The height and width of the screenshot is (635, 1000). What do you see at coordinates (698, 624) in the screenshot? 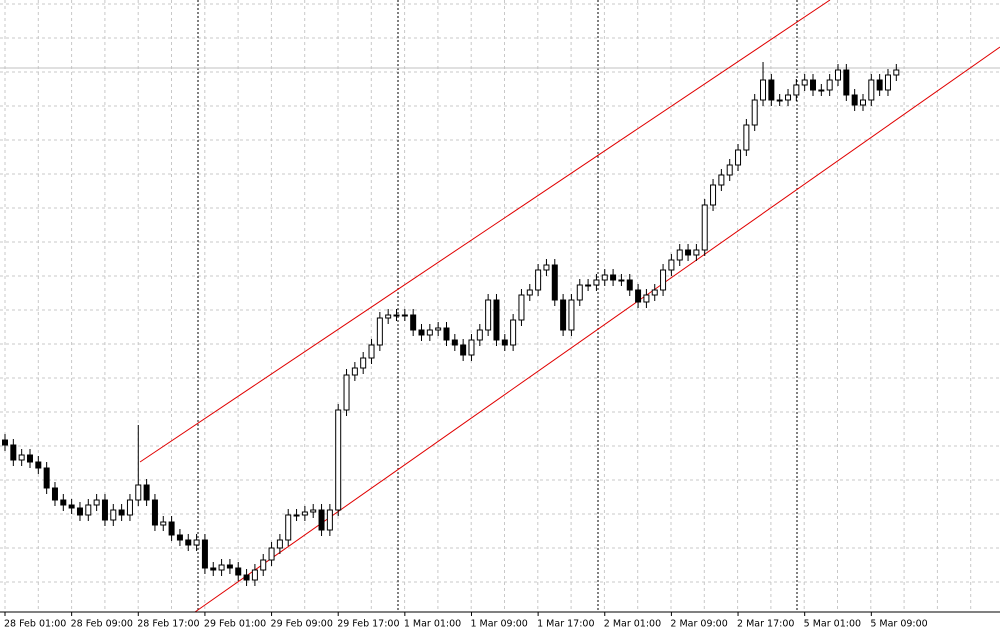
I see `x-tick-label: 2 Mar 09:00` at bounding box center [698, 624].